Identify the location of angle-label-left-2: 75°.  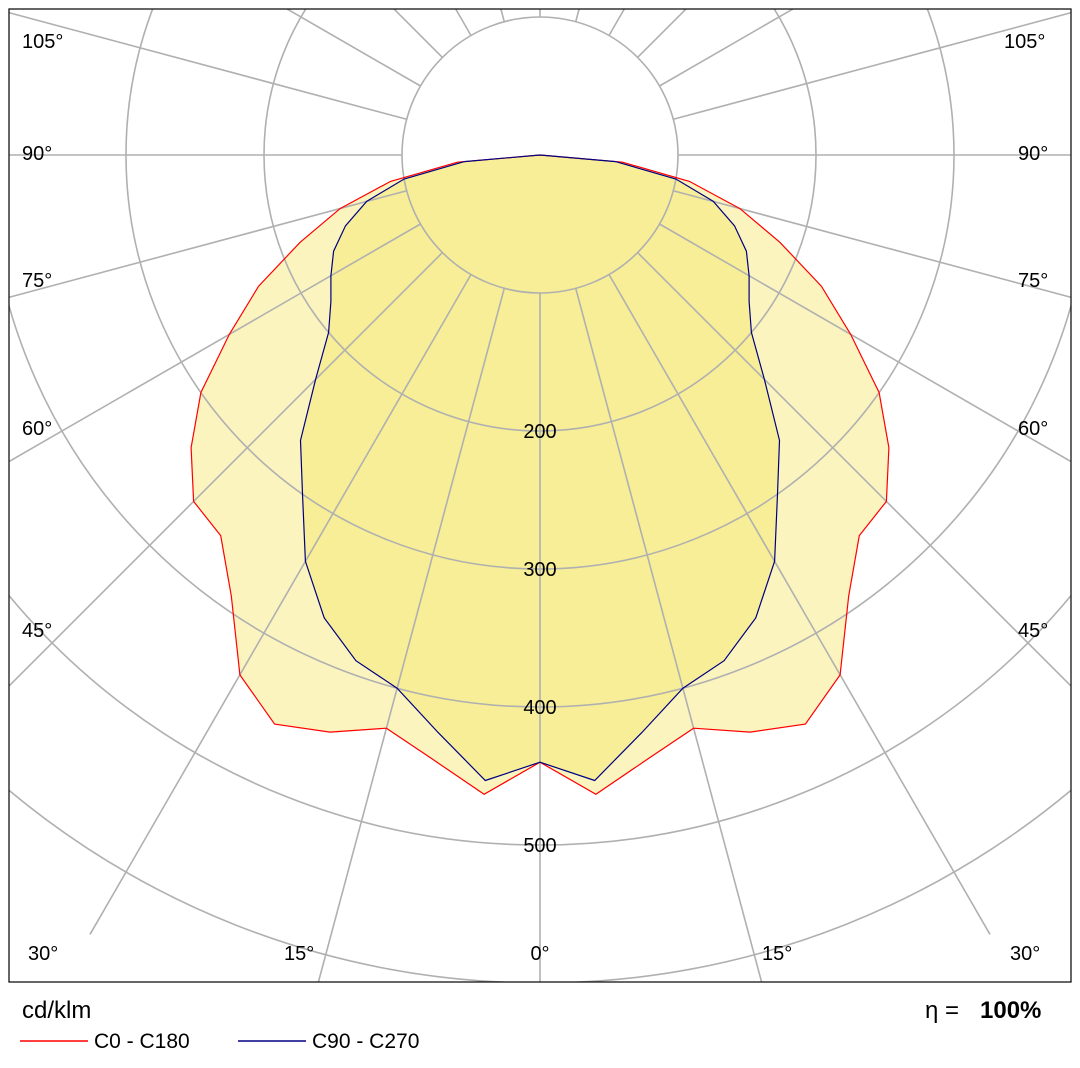
(37, 281).